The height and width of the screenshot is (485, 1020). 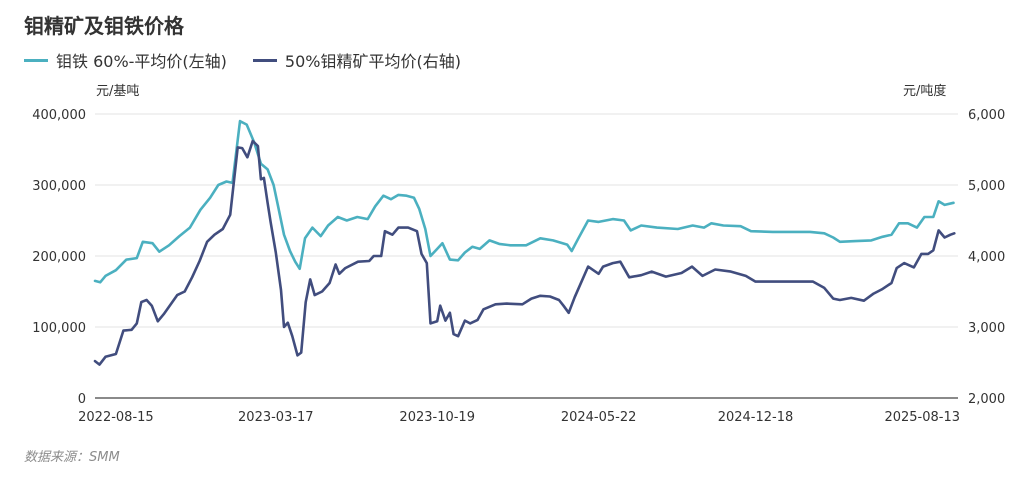 I want to click on right-tick-label: 5,000, so click(x=986, y=186).